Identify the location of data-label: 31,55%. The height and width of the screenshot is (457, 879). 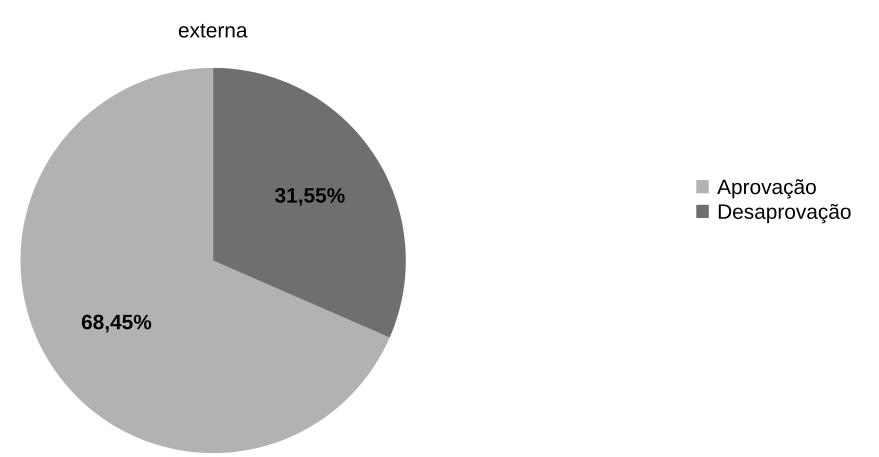
(310, 197).